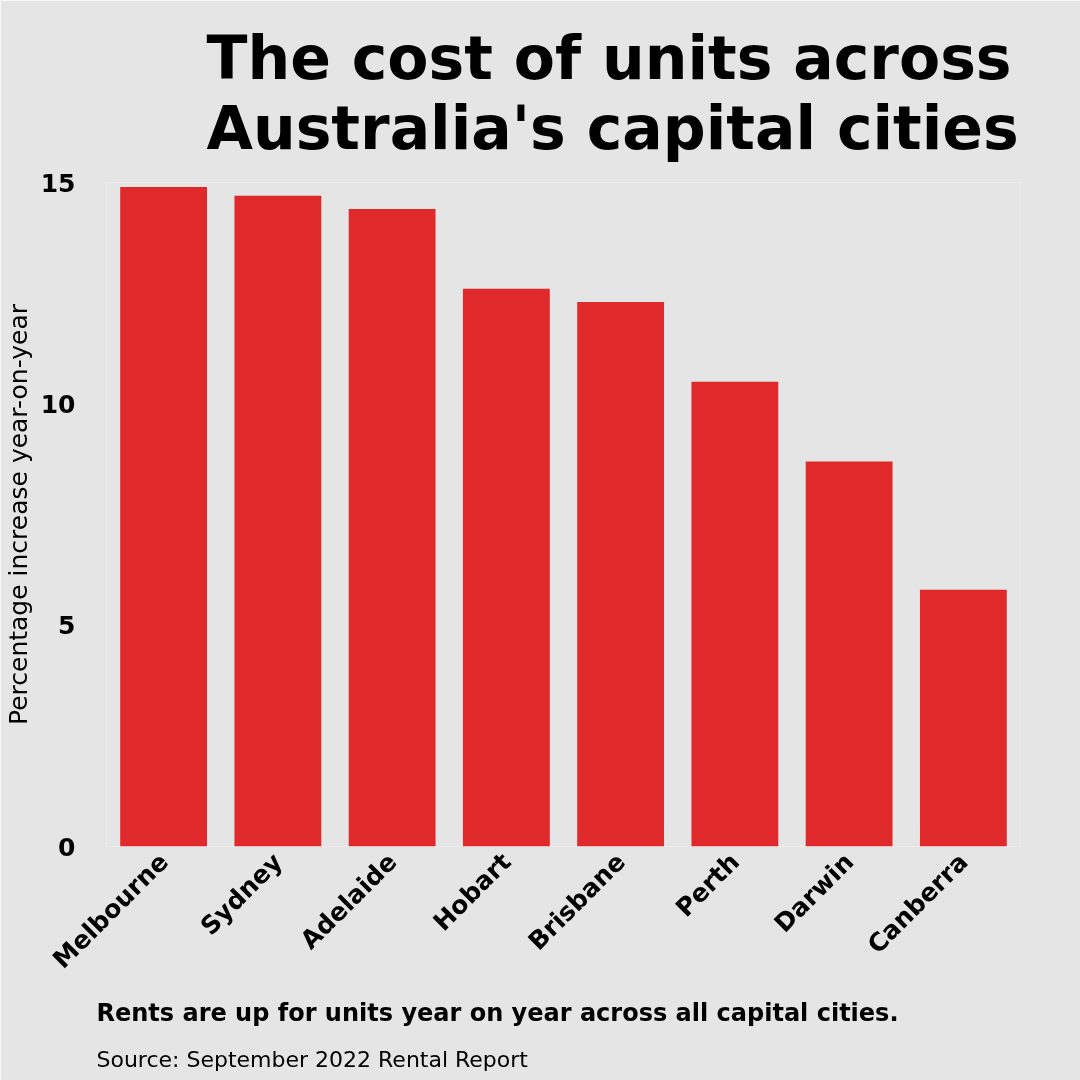 This screenshot has width=1080, height=1080. Describe the element at coordinates (67, 626) in the screenshot. I see `y-tick-label: 5` at that location.